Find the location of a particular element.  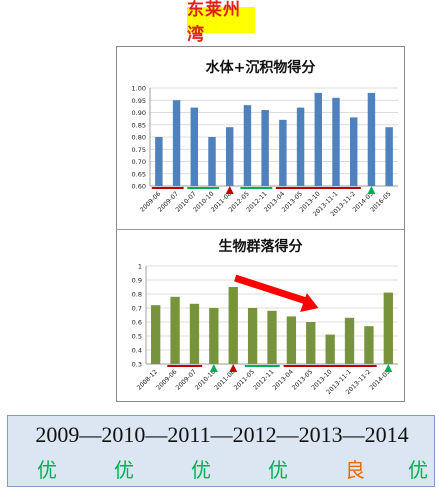

y-tick-label: 0.7 is located at coordinates (137, 309).